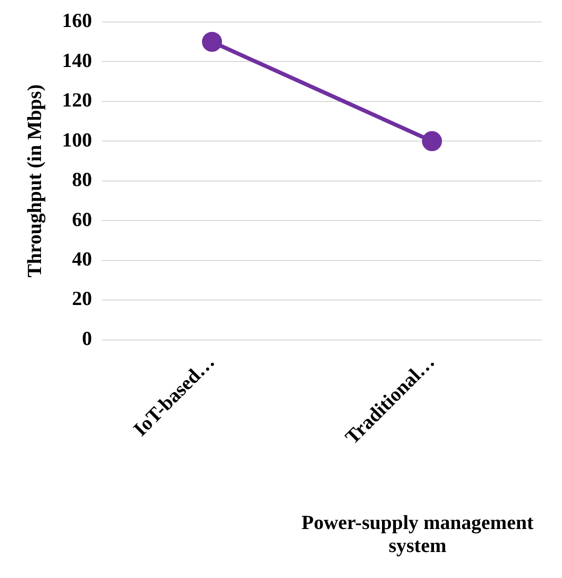 This screenshot has width=562, height=578. Describe the element at coordinates (87, 339) in the screenshot. I see `y-tick-label: 0` at that location.